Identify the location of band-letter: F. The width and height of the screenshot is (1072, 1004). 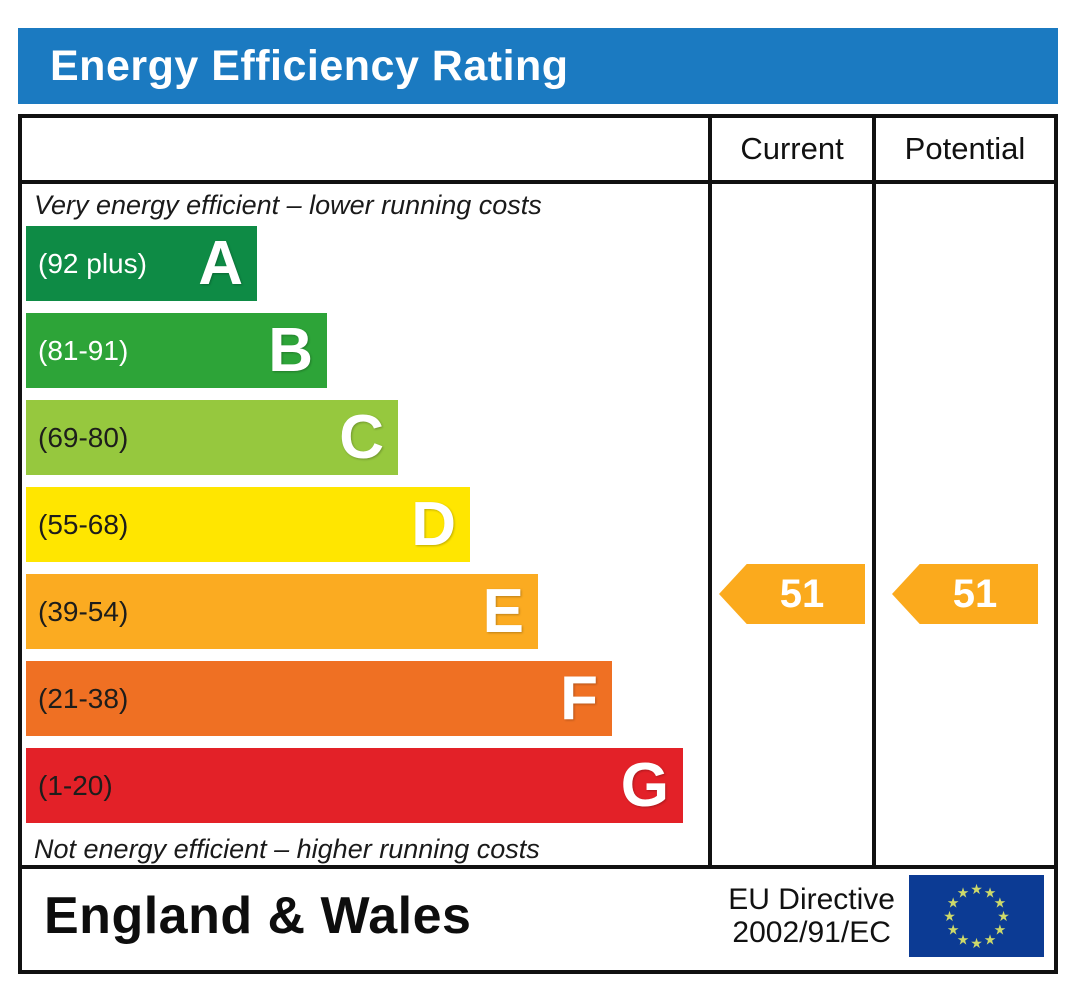
(579, 698).